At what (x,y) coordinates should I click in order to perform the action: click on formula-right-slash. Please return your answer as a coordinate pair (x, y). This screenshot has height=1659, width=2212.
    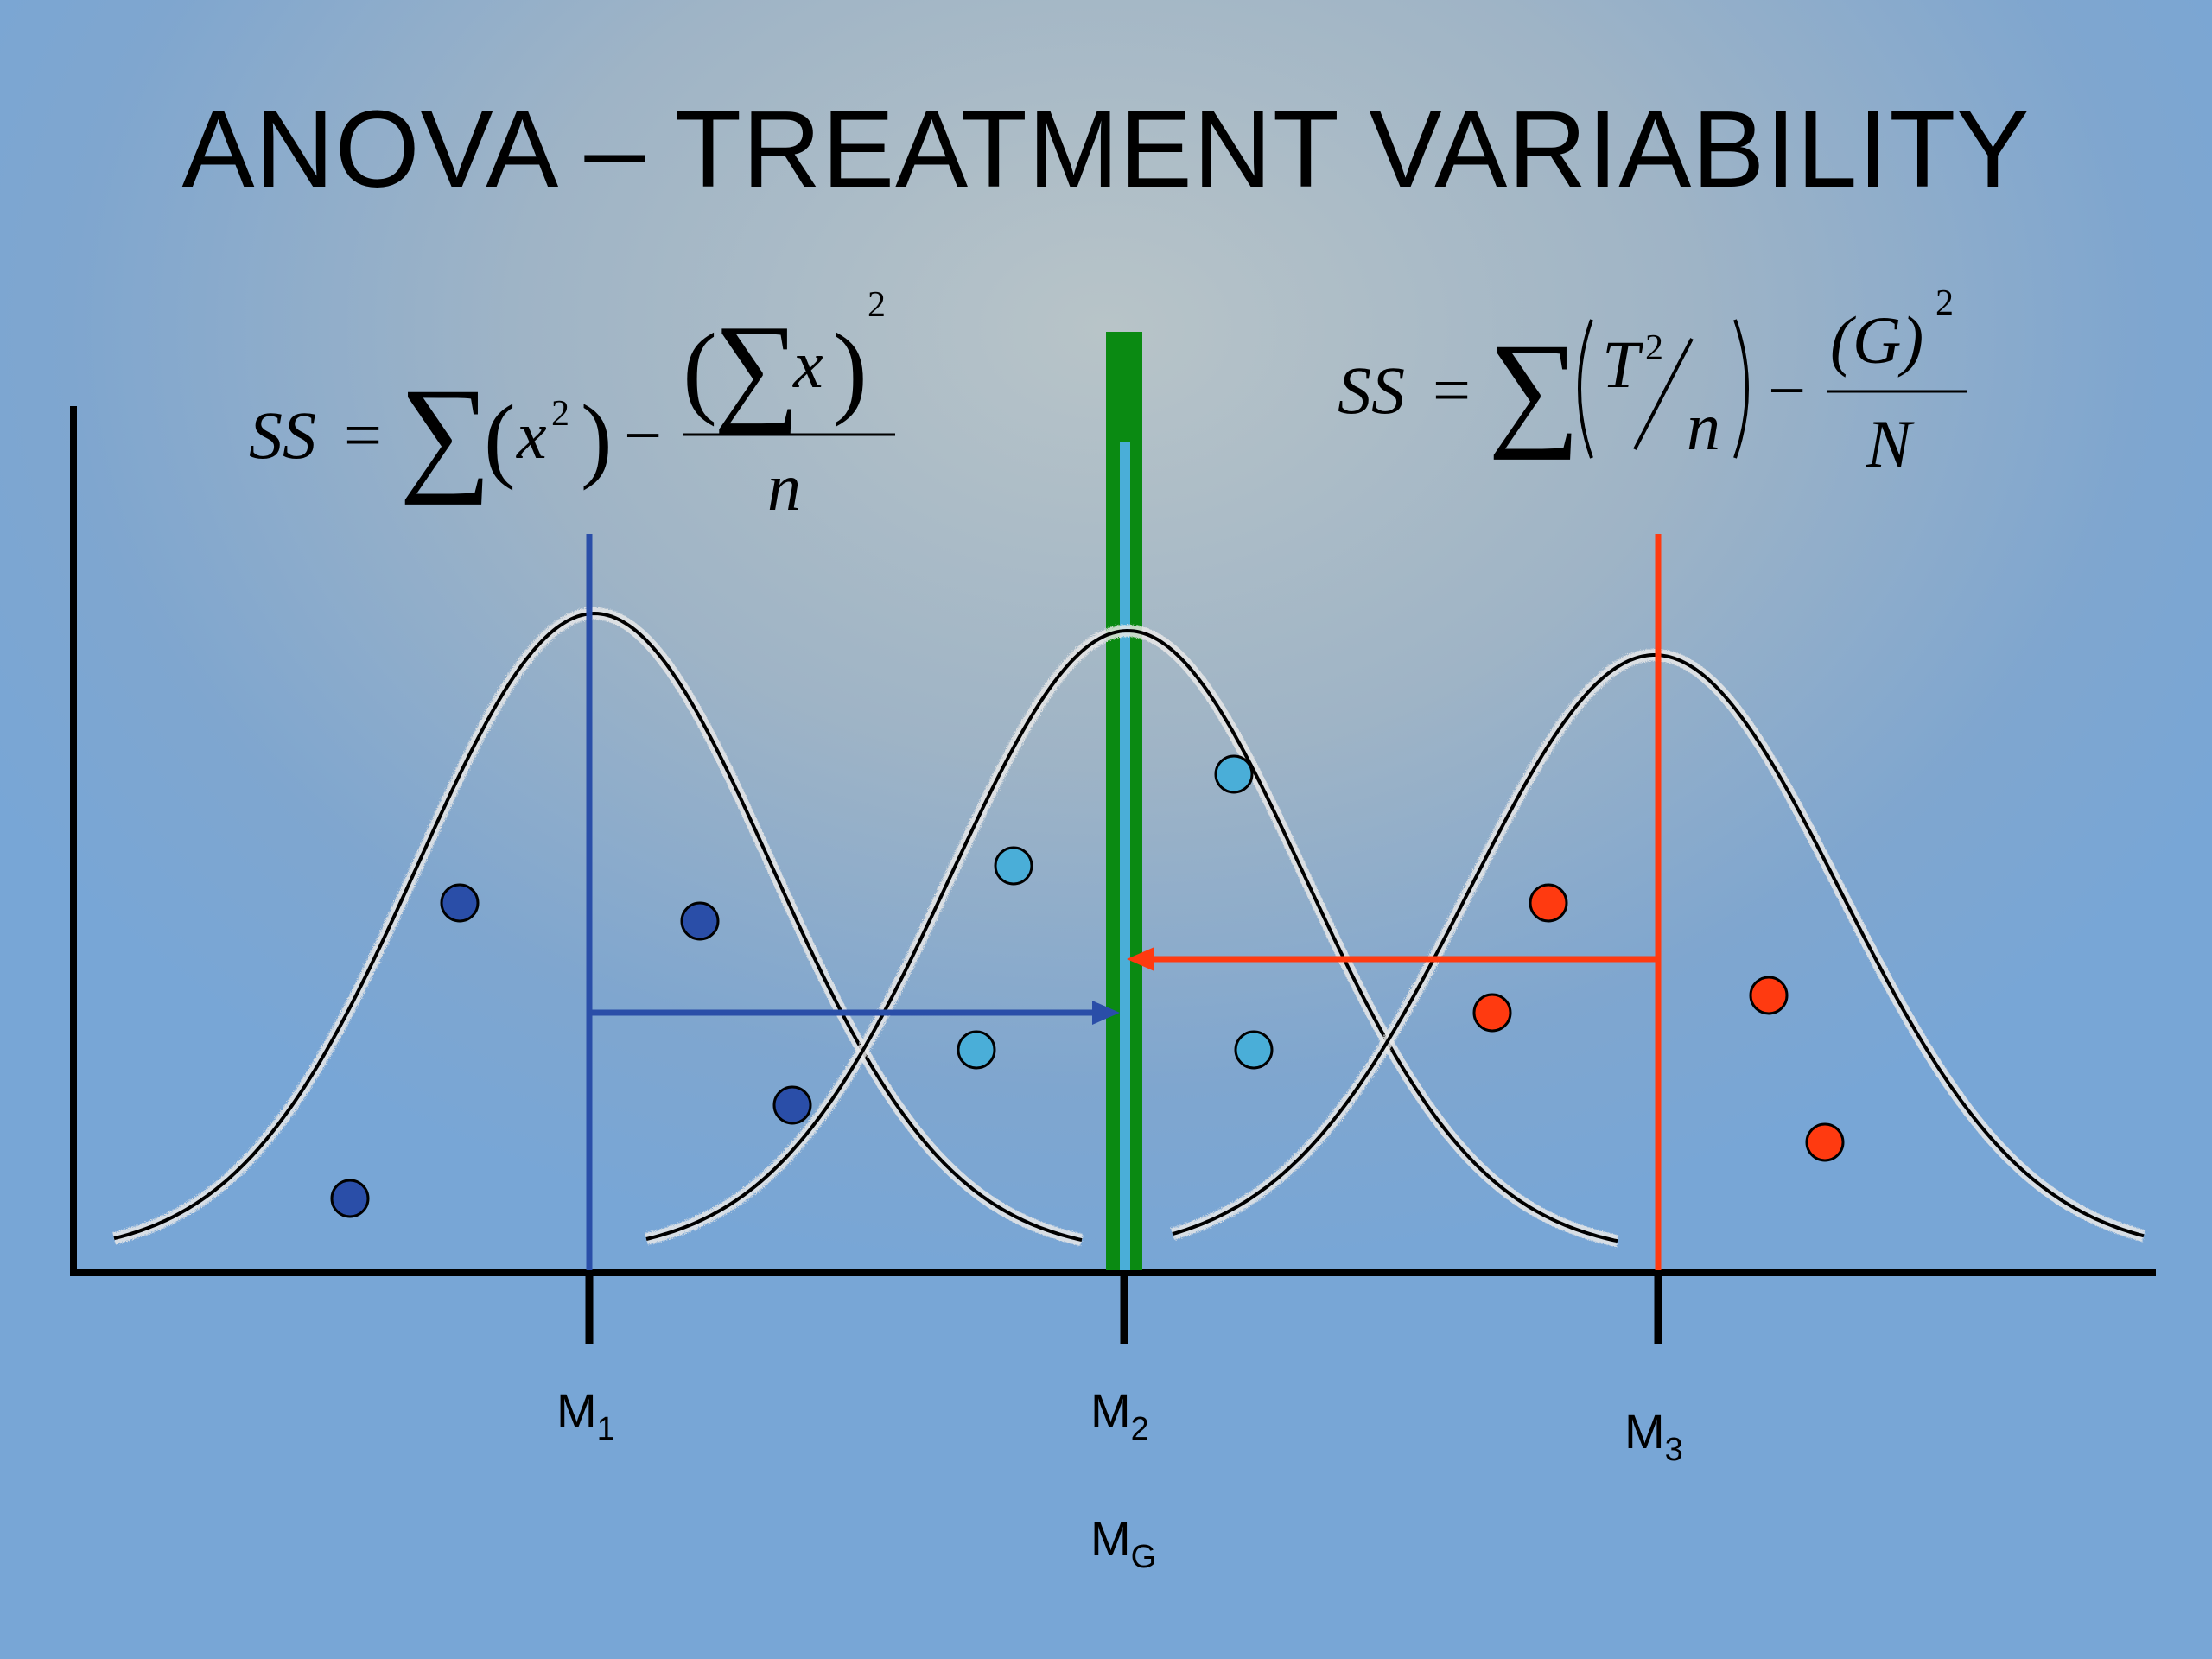
    Looking at the image, I should click on (1663, 394).